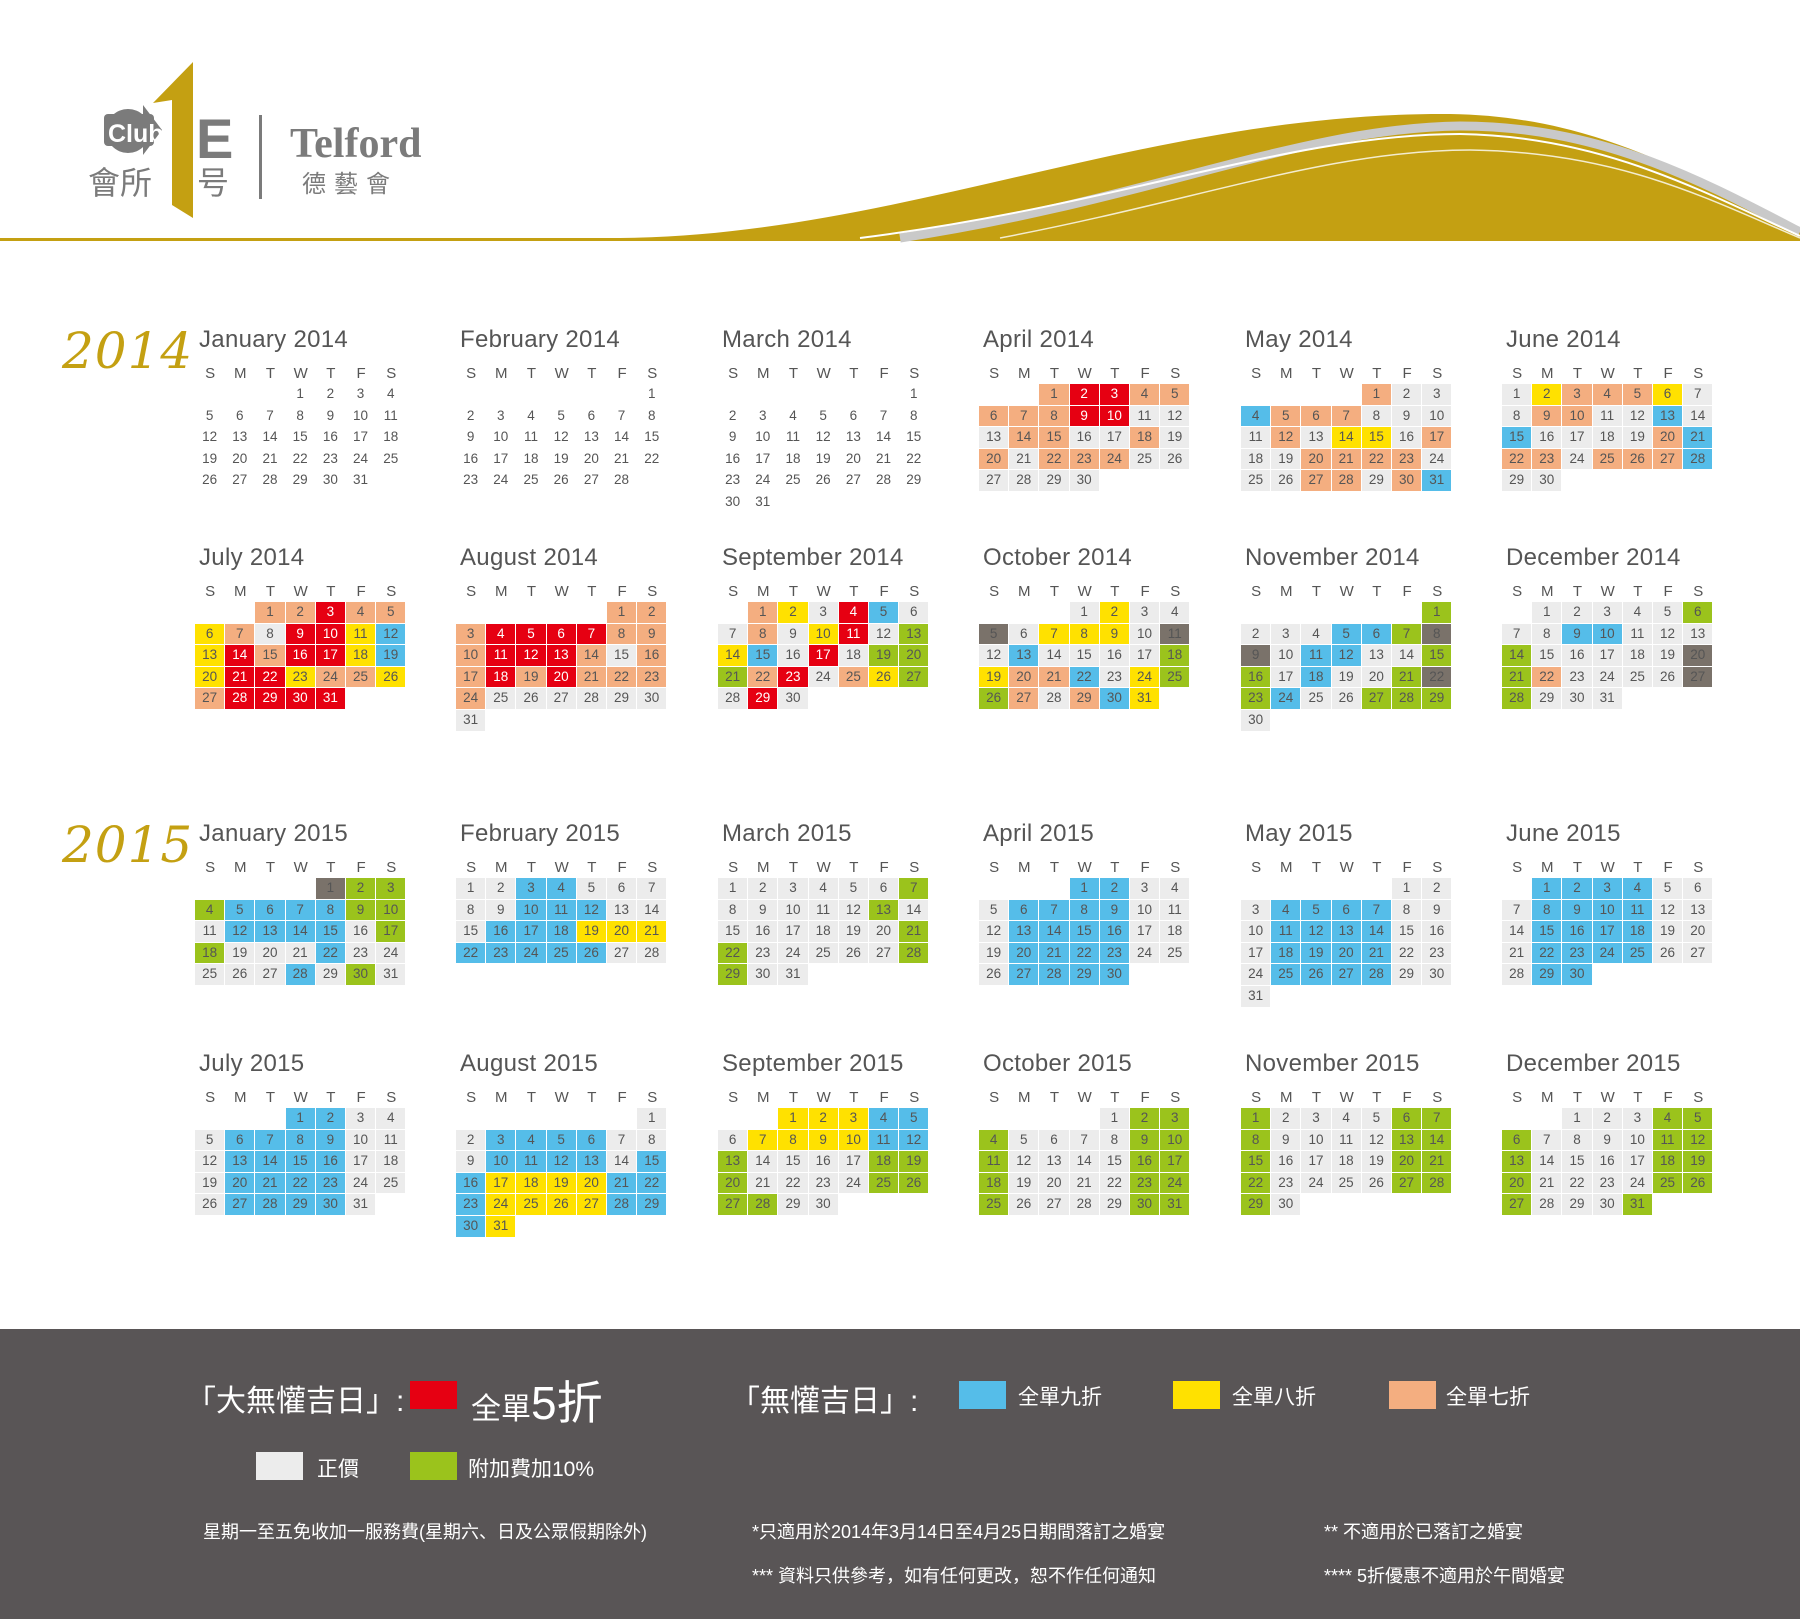 The width and height of the screenshot is (1800, 1619). I want to click on month-title: April 2015, so click(1039, 833).